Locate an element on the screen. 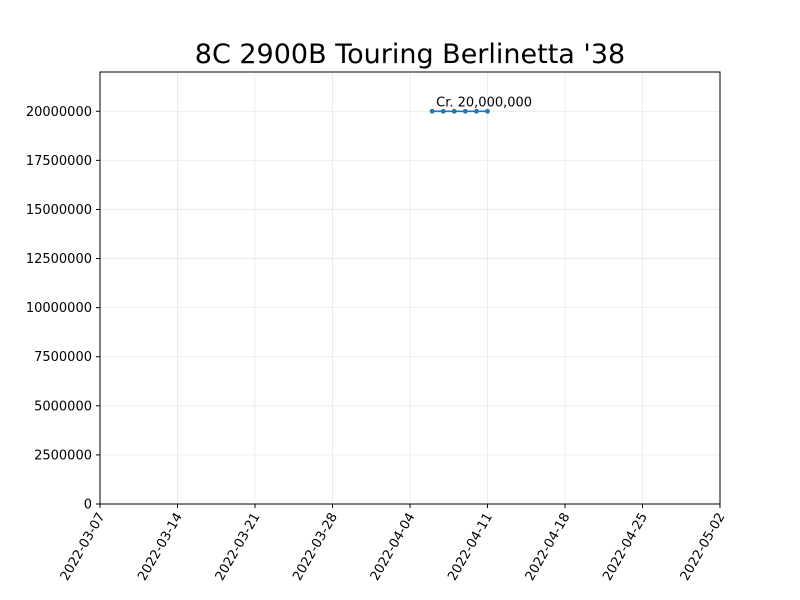 The width and height of the screenshot is (800, 600). annotations: Cr. 20,000,000 is located at coordinates (484, 102).